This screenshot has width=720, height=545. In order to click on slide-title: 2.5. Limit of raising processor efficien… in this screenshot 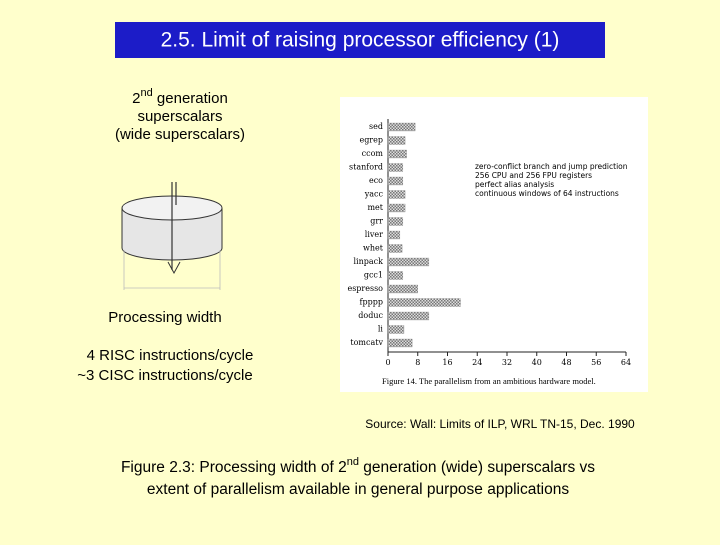, I will do `click(360, 40)`.